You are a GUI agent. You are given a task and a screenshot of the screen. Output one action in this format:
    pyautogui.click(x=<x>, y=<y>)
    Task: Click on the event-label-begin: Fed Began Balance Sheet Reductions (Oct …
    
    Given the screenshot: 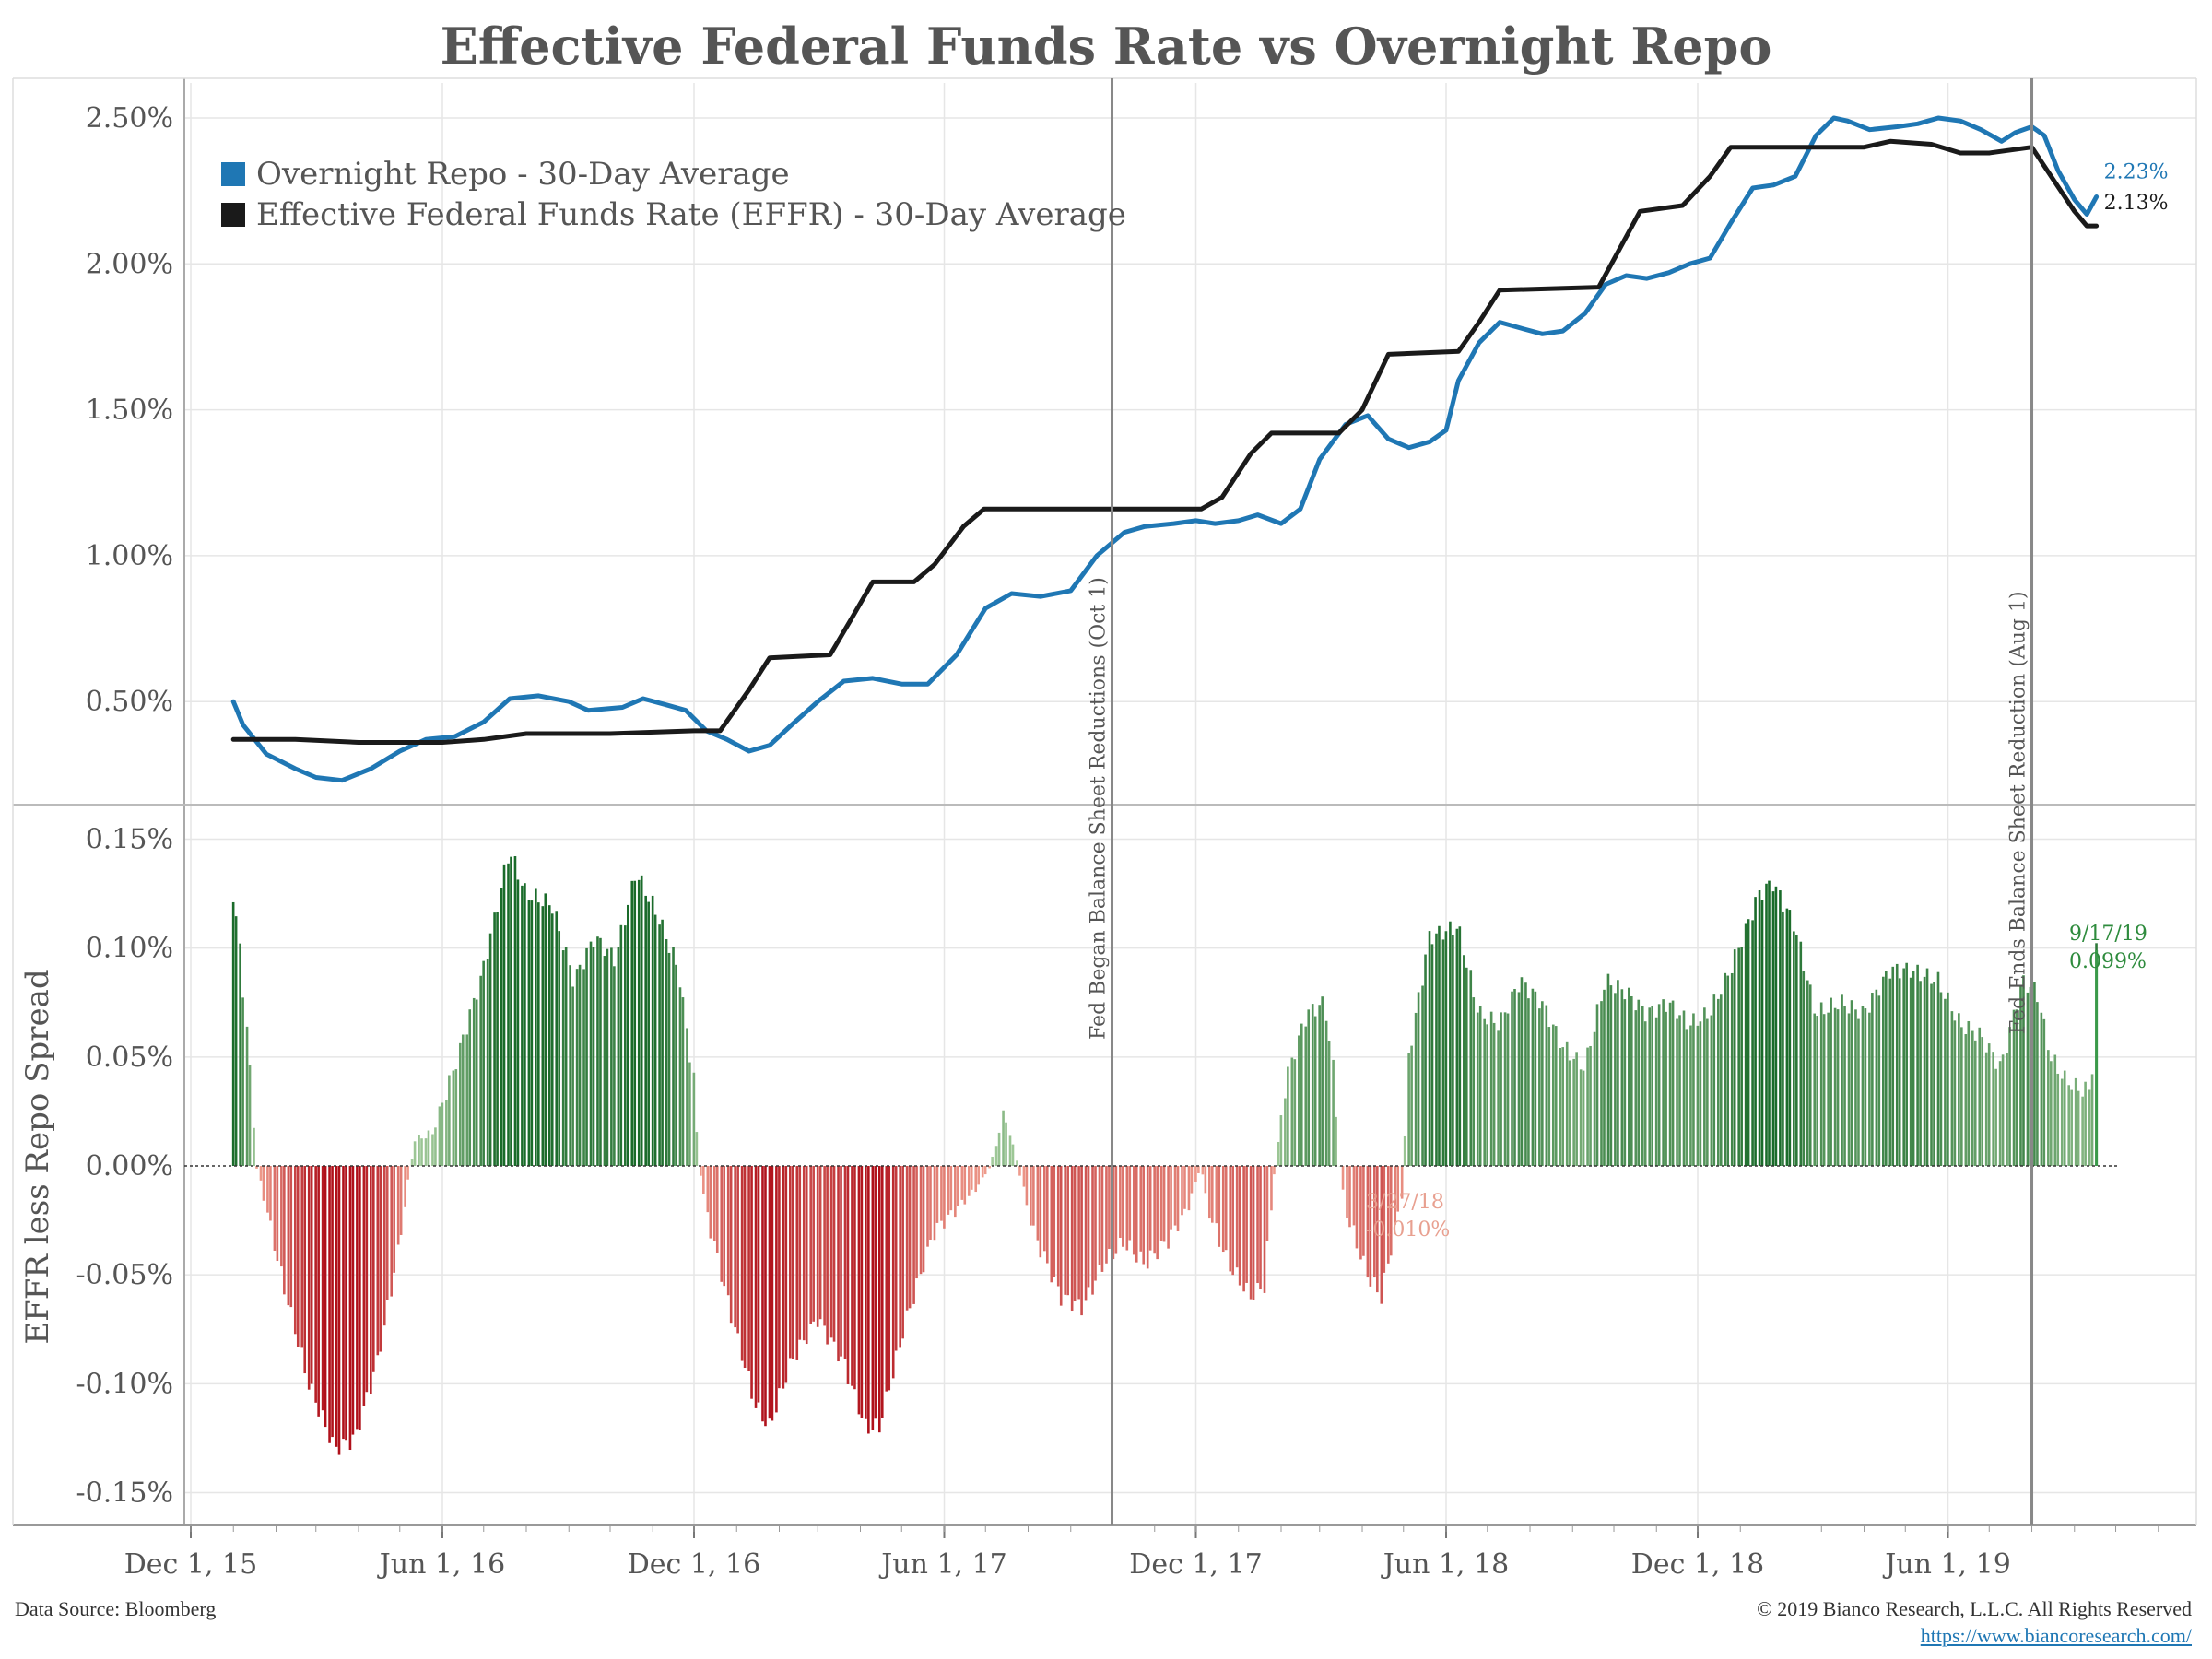 What is the action you would take?
    pyautogui.click(x=1099, y=808)
    